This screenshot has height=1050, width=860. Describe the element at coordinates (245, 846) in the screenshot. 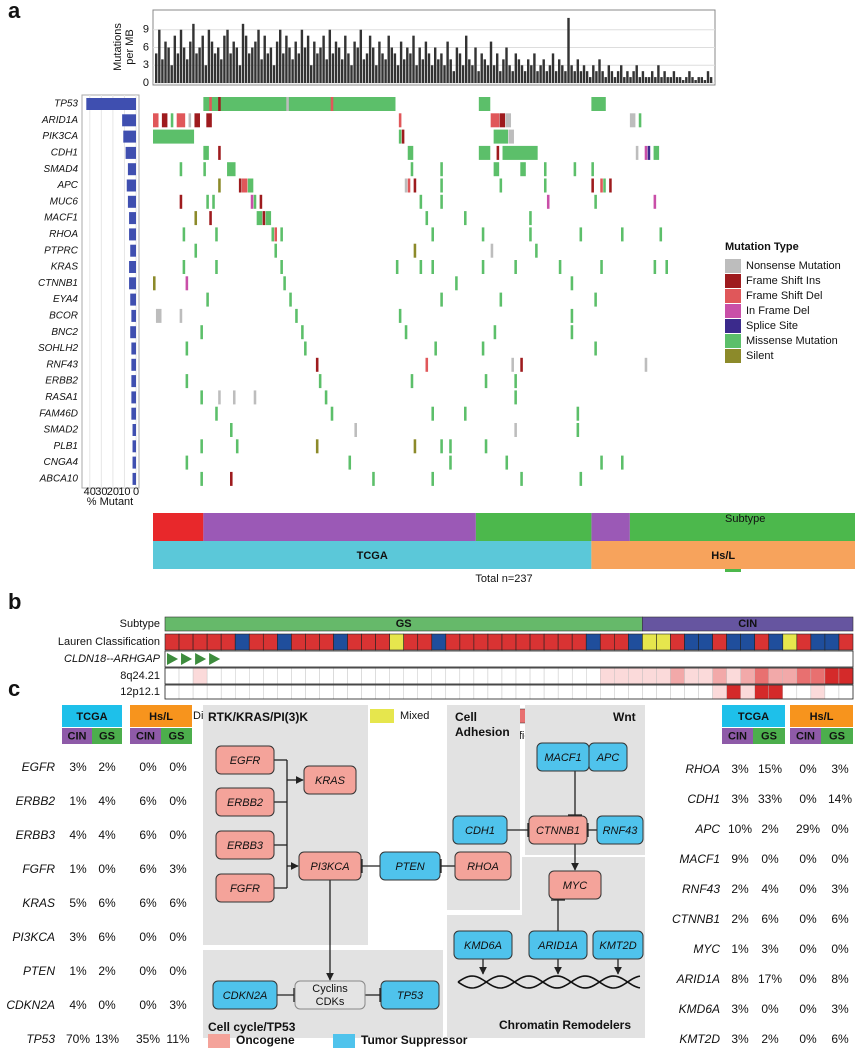

I see `node-label: ERBB3` at that location.